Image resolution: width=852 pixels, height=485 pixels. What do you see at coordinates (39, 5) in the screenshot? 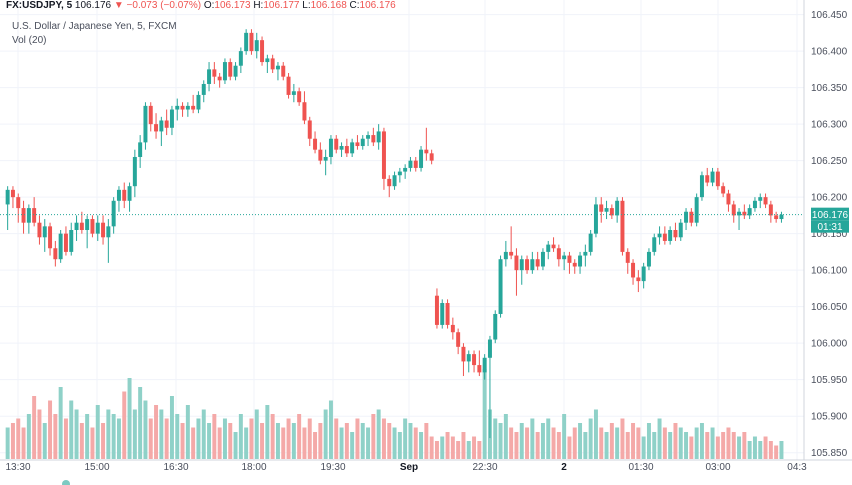
I see `symbol-name: FX:USDJPY, 5` at bounding box center [39, 5].